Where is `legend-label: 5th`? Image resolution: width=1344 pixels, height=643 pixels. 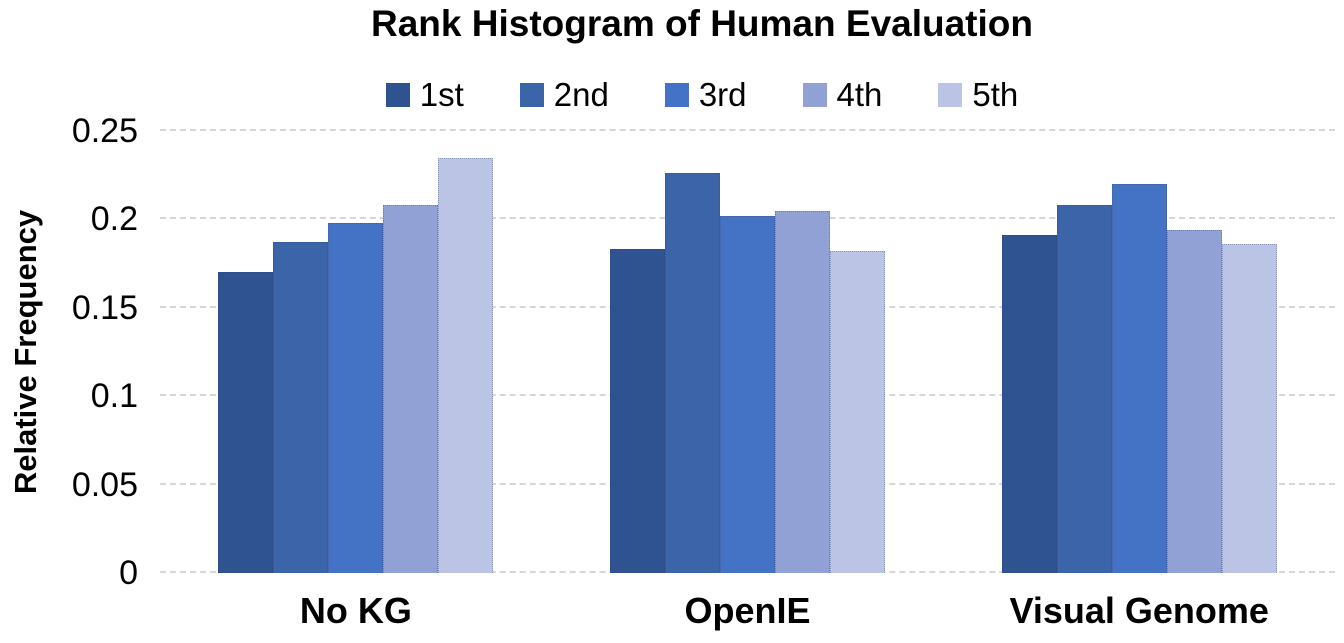 legend-label: 5th is located at coordinates (995, 94).